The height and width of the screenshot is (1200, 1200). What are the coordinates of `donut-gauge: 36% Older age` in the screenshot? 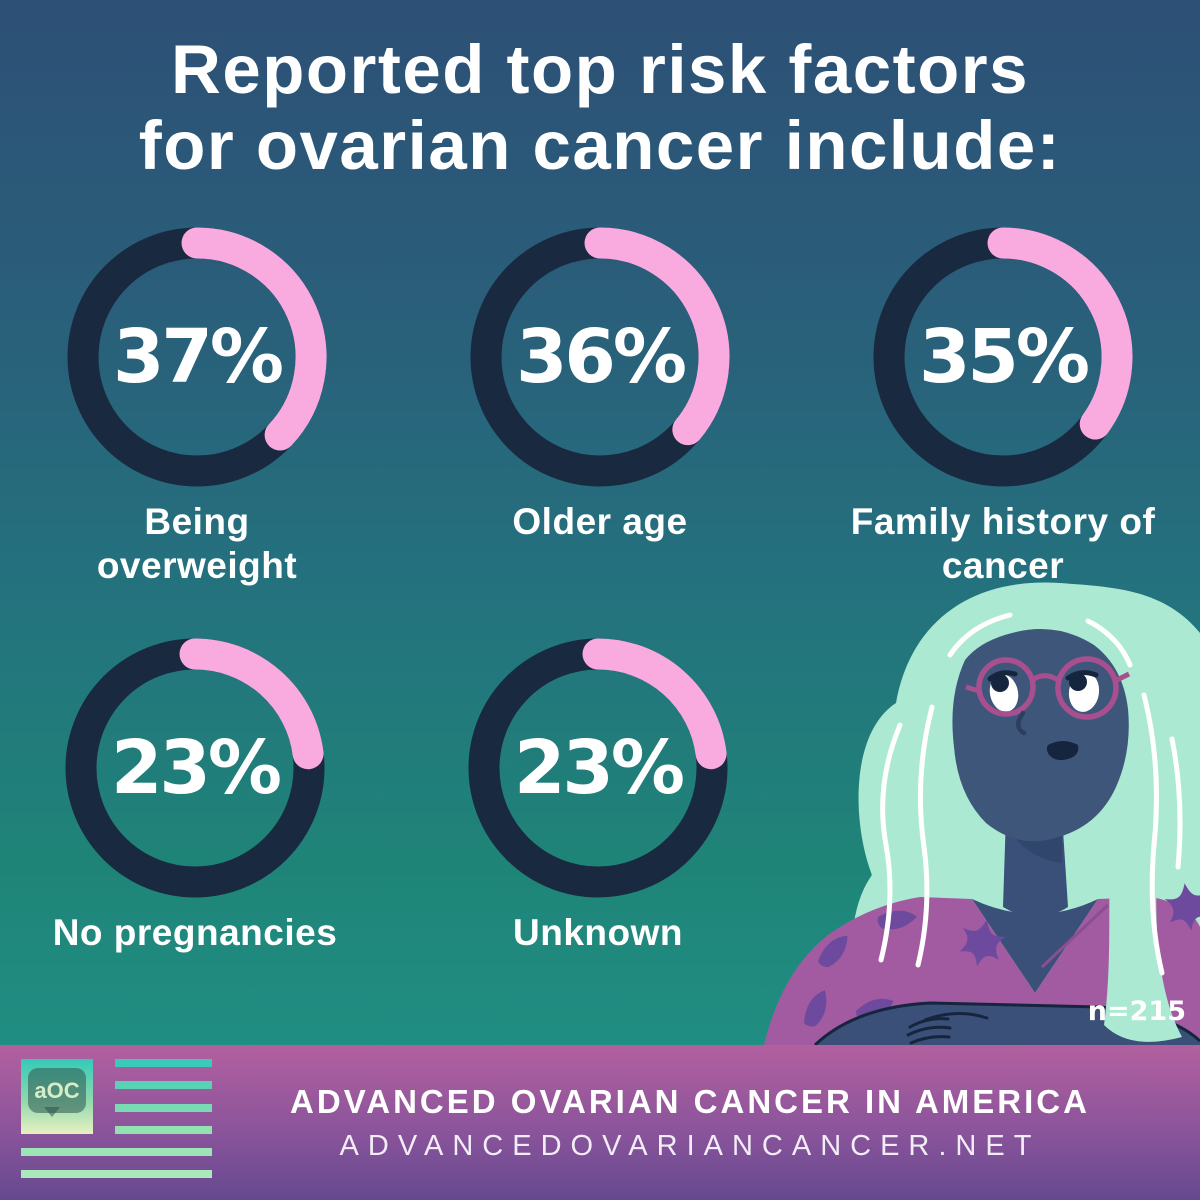 It's located at (600, 383).